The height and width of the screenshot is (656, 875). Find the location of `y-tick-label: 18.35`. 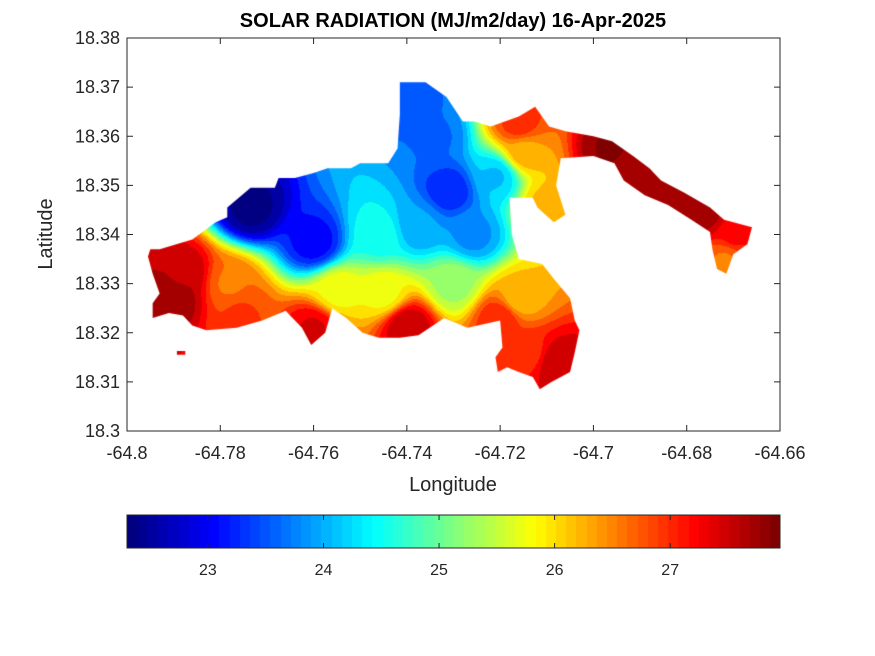

y-tick-label: 18.35 is located at coordinates (97, 185).